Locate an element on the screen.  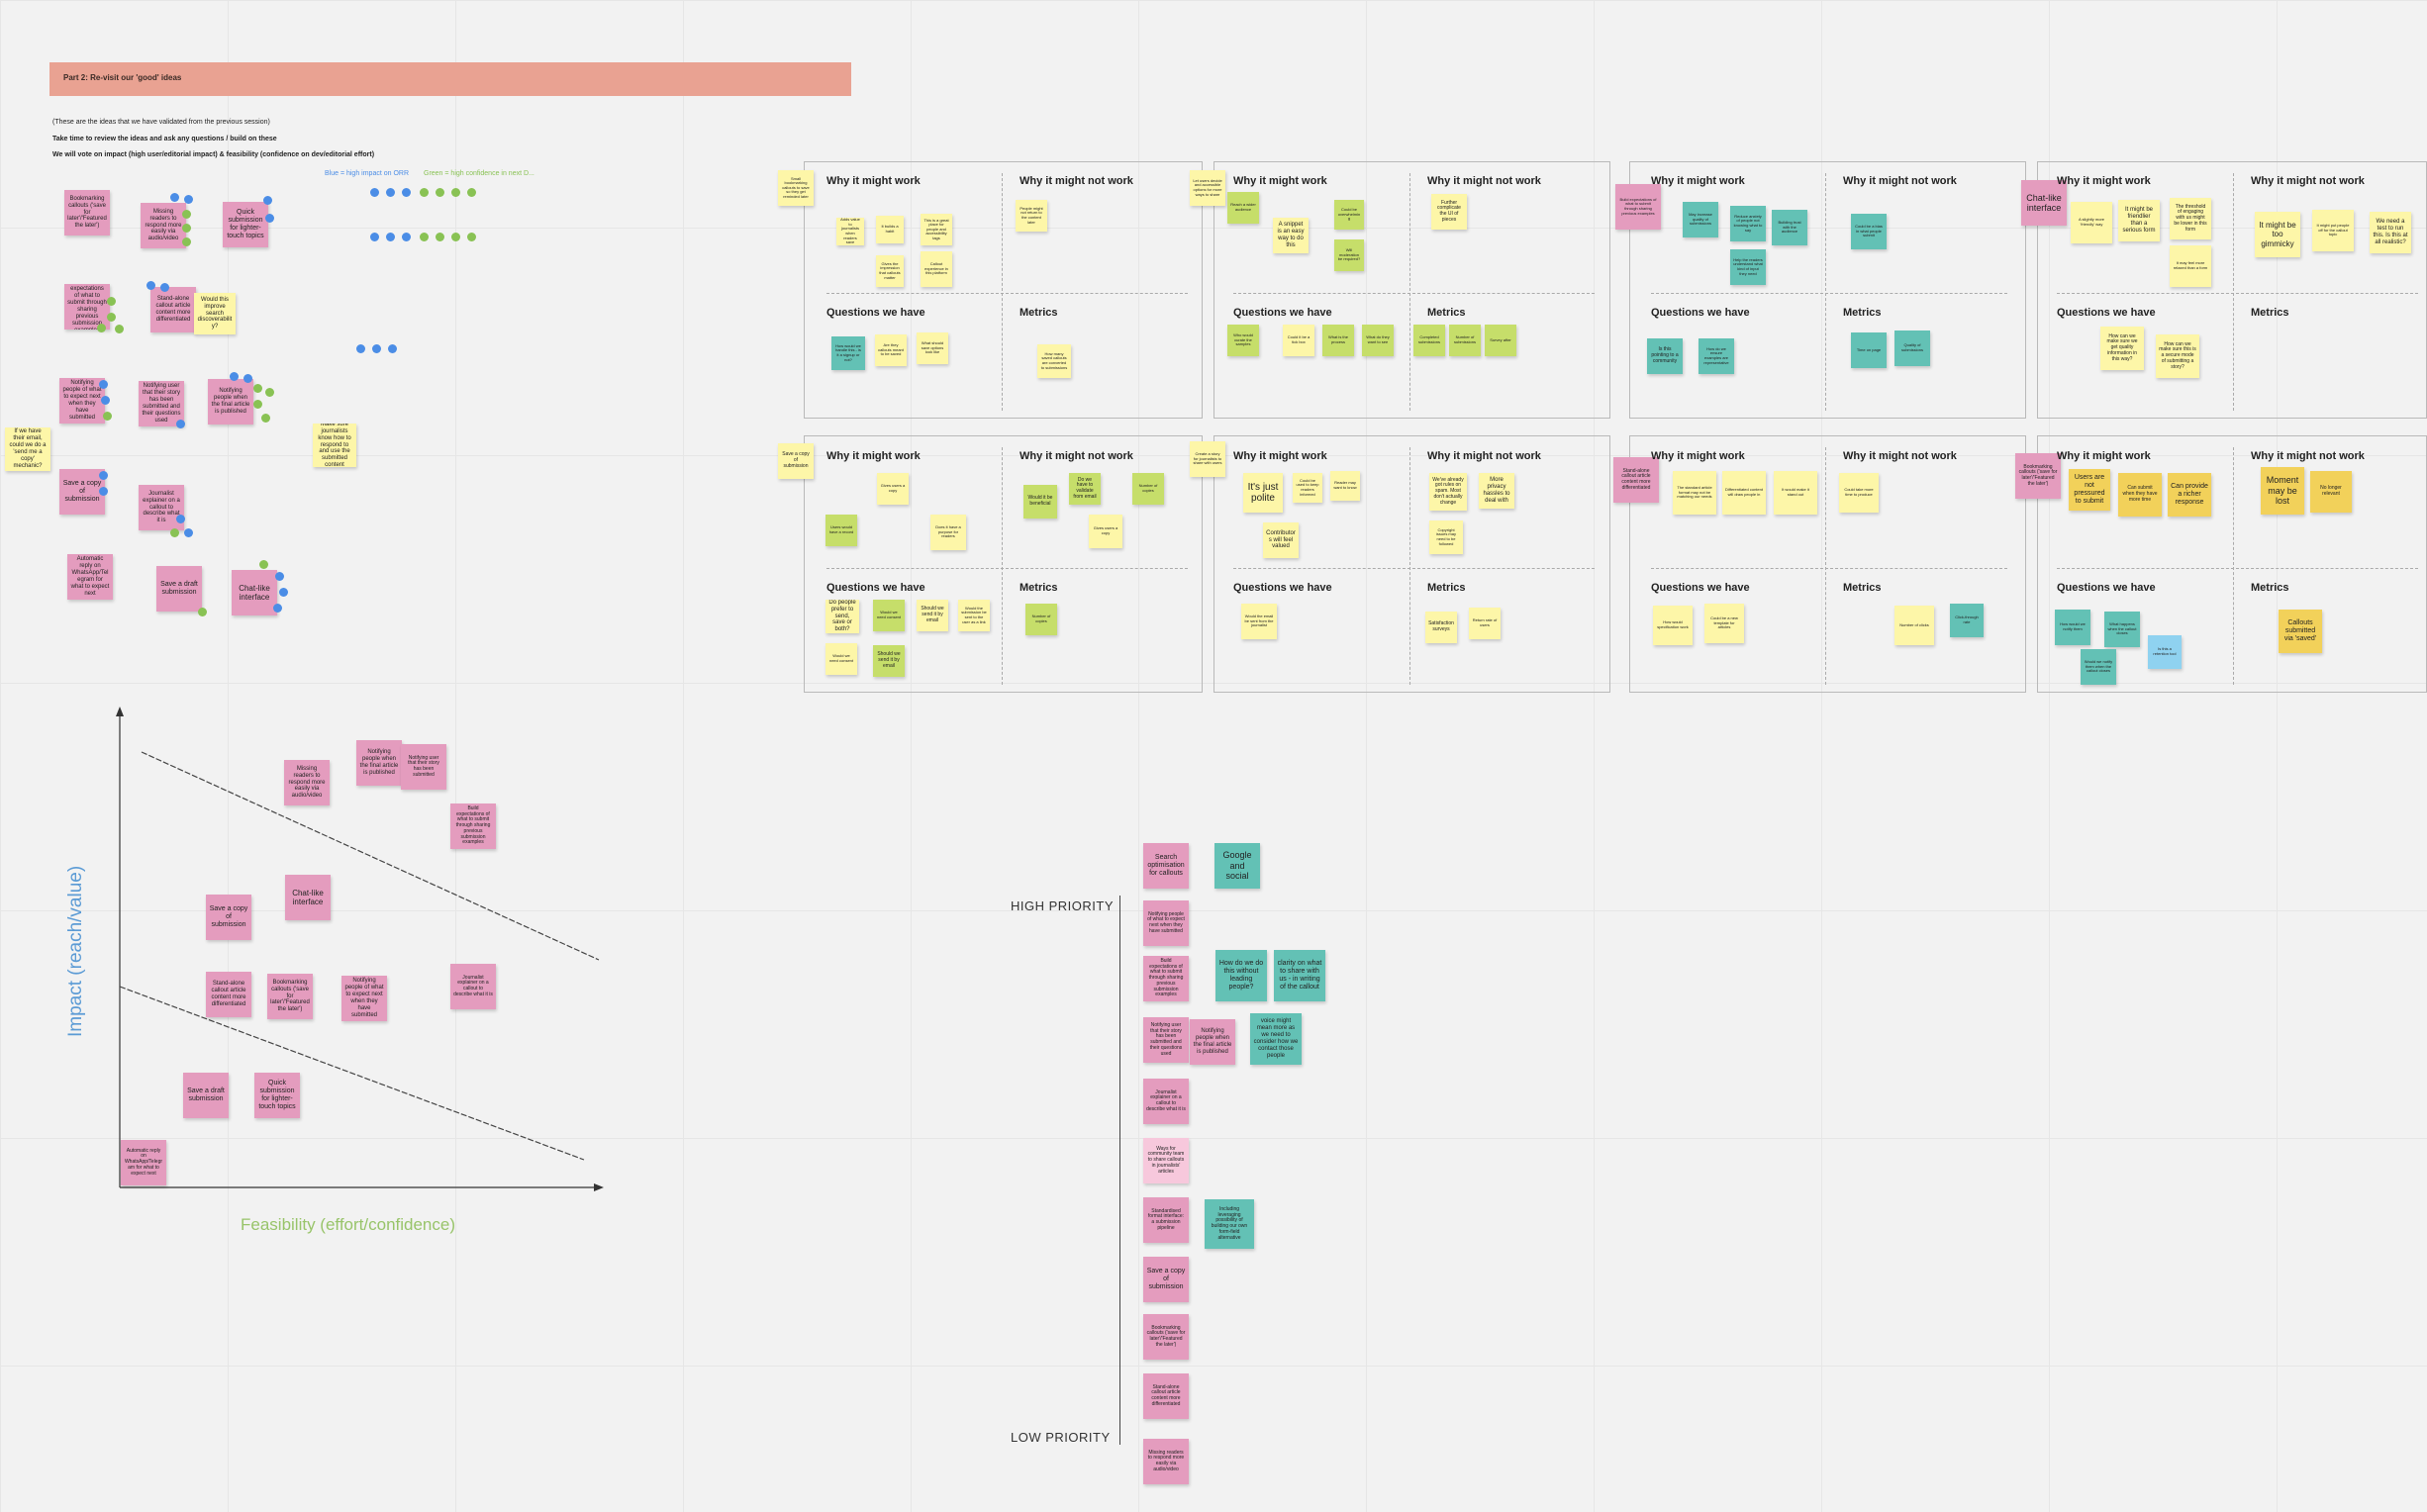
idea-sticky-save-copy: Save a copy of submission is located at coordinates (82, 492).